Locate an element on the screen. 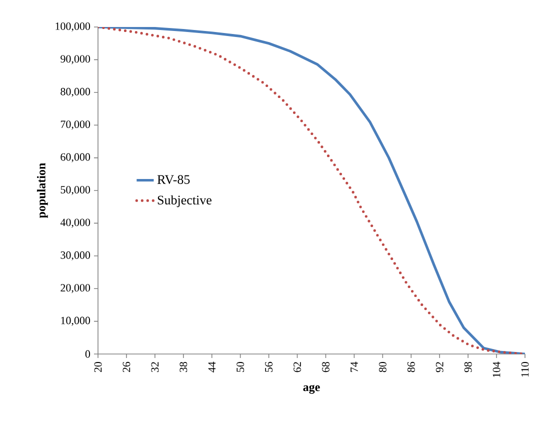  legend-label: RV-85 is located at coordinates (173, 179).